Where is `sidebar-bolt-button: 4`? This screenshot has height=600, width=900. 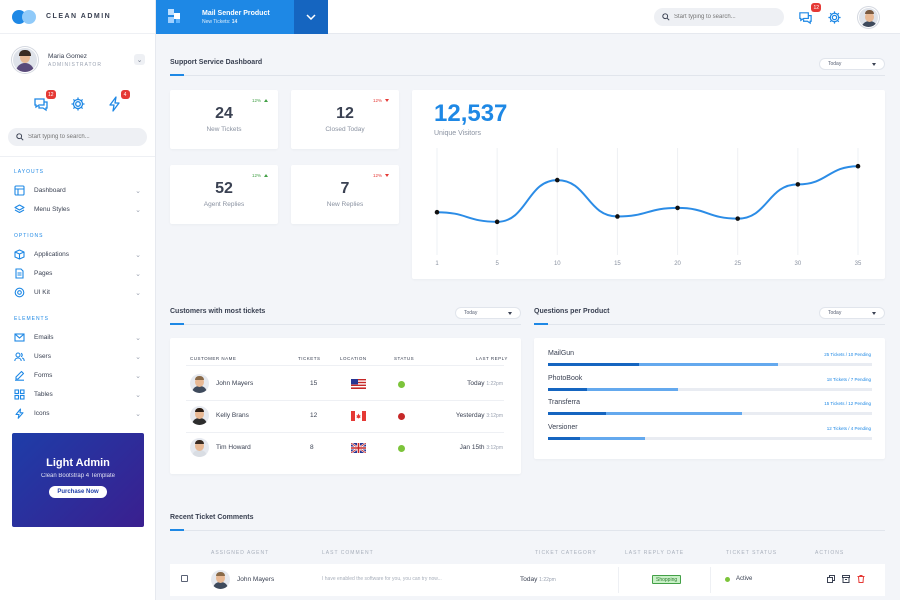 sidebar-bolt-button: 4 is located at coordinates (118, 101).